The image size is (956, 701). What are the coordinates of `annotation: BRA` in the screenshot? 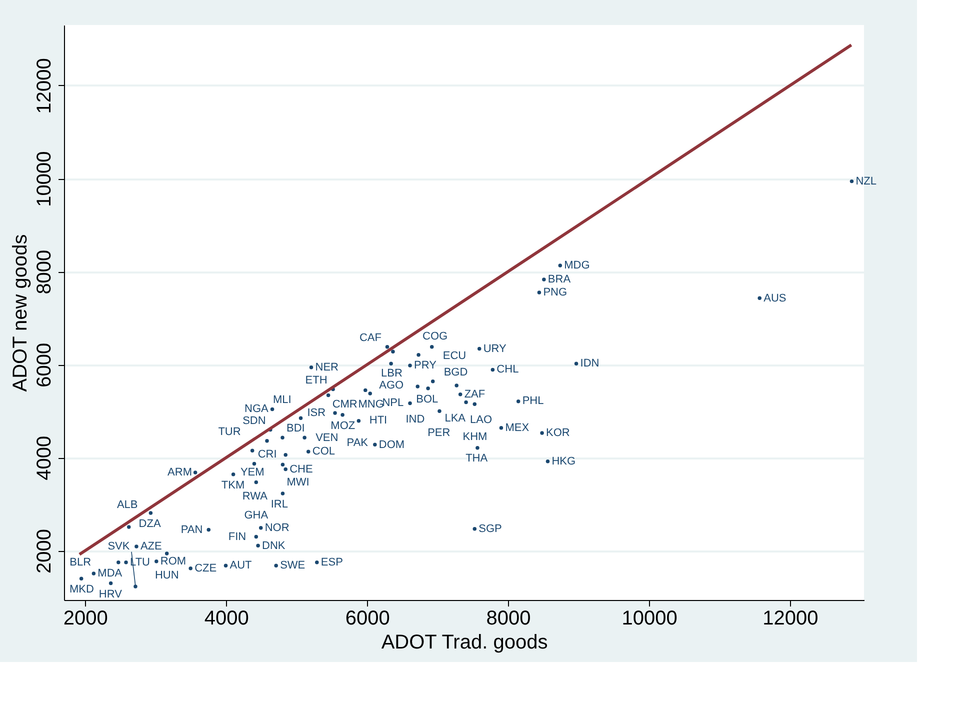 It's located at (560, 279).